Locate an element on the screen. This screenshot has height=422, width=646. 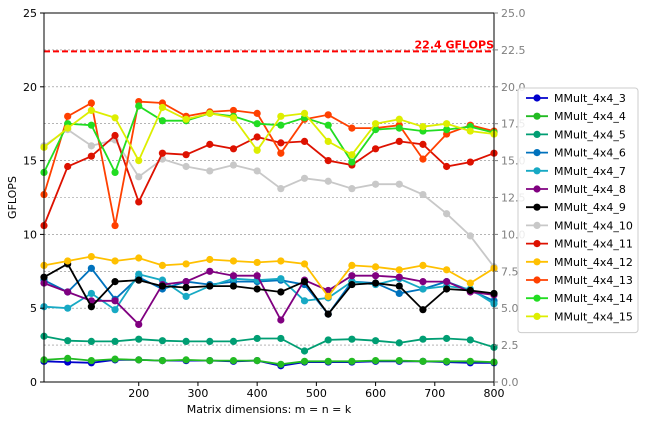
peak-line-group: 22.4 GFLOPS is located at coordinates (269, 45).